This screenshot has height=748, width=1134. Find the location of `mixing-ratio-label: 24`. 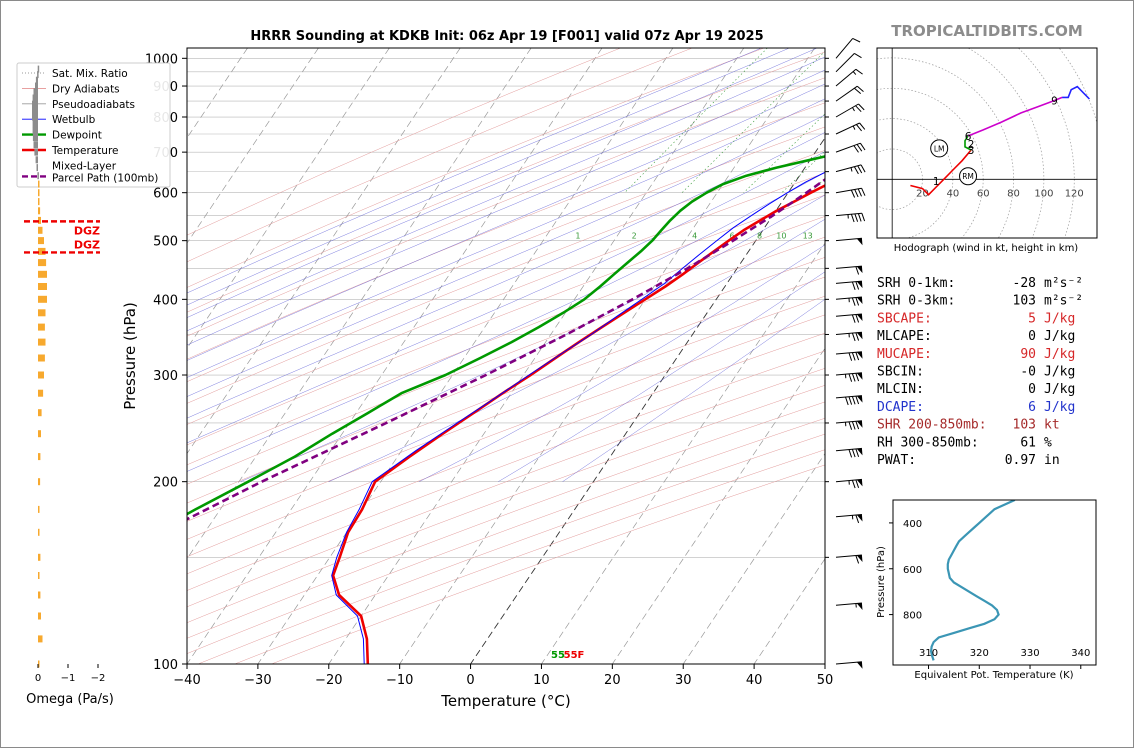

mixing-ratio-label: 24 is located at coordinates (872, 236).